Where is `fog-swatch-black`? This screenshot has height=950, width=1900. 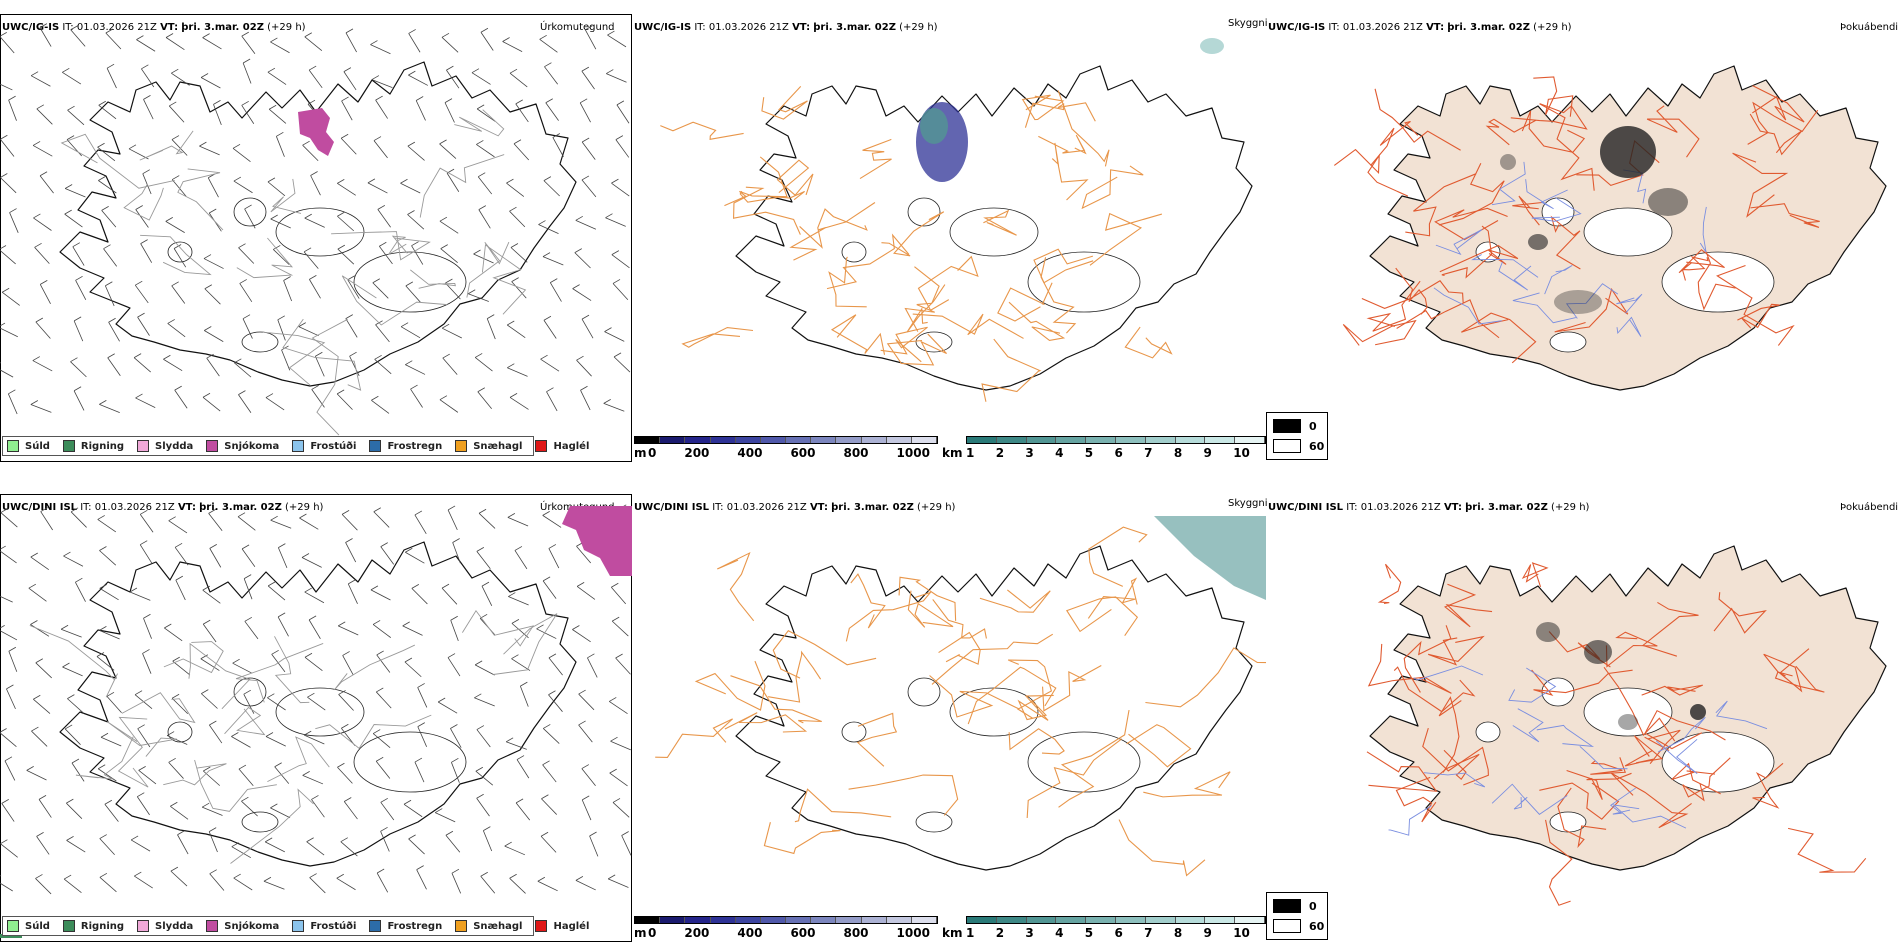 fog-swatch-black is located at coordinates (1287, 906).